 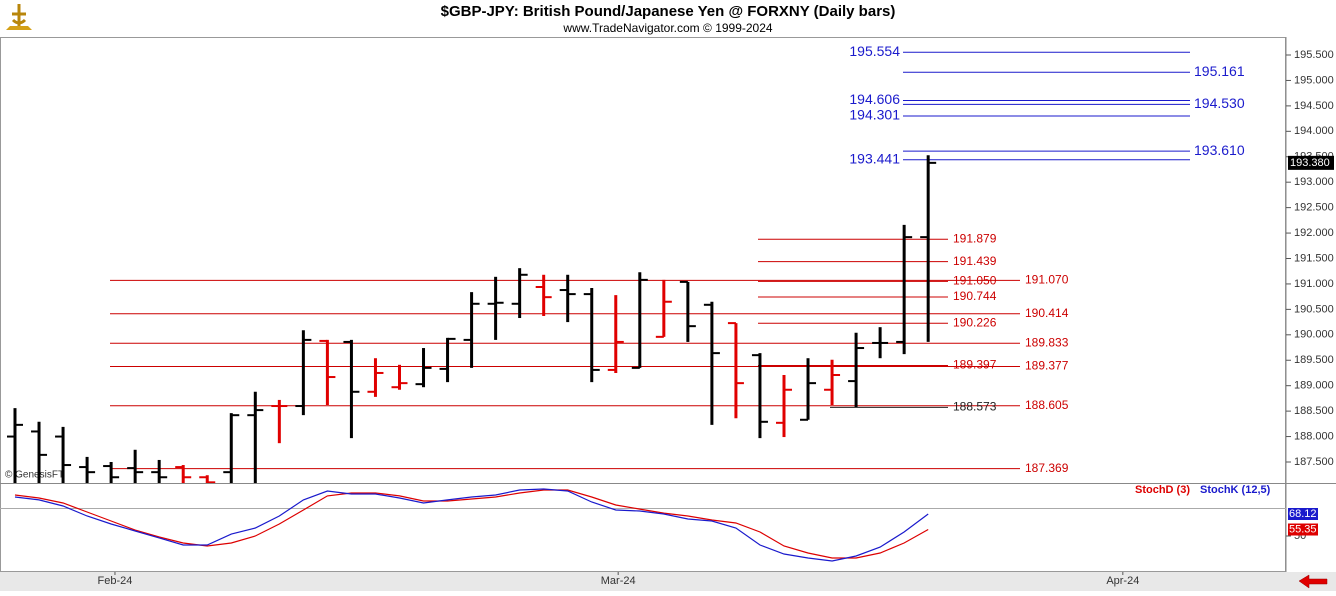 I want to click on level-label: 193.610, so click(x=1219, y=150).